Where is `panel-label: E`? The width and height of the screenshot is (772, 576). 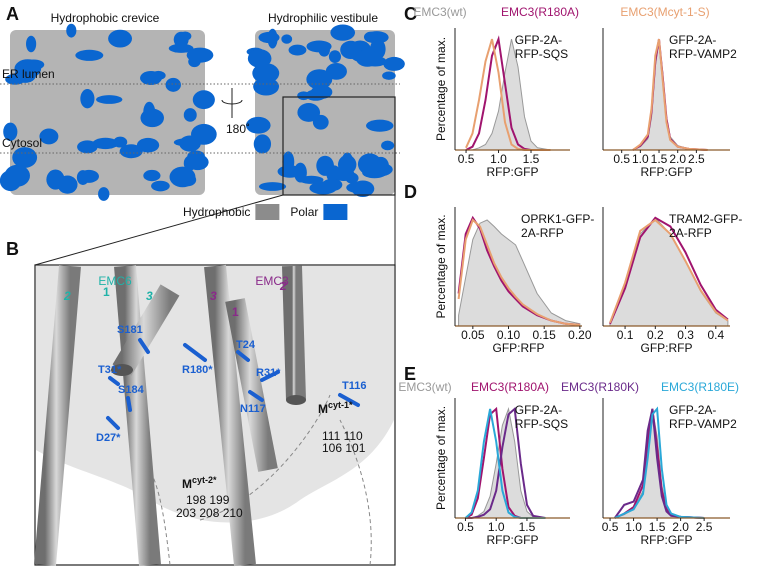 panel-label: E is located at coordinates (410, 374).